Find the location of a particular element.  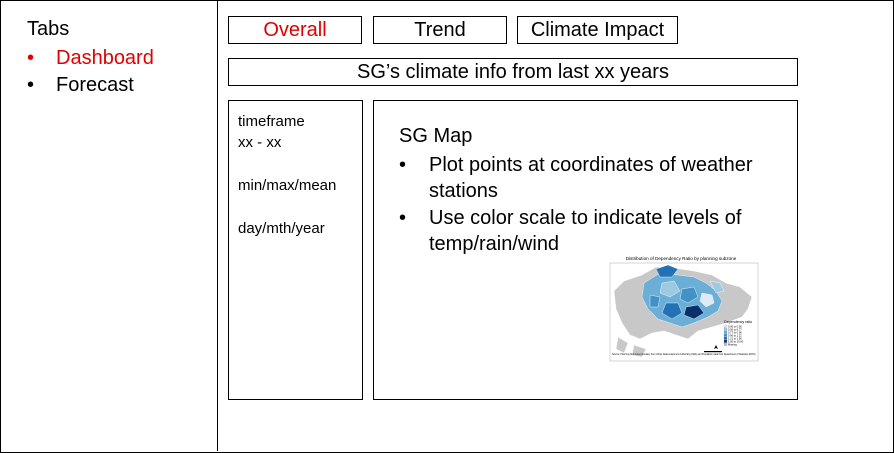

sidebar-title: Tabs is located at coordinates (48, 29).